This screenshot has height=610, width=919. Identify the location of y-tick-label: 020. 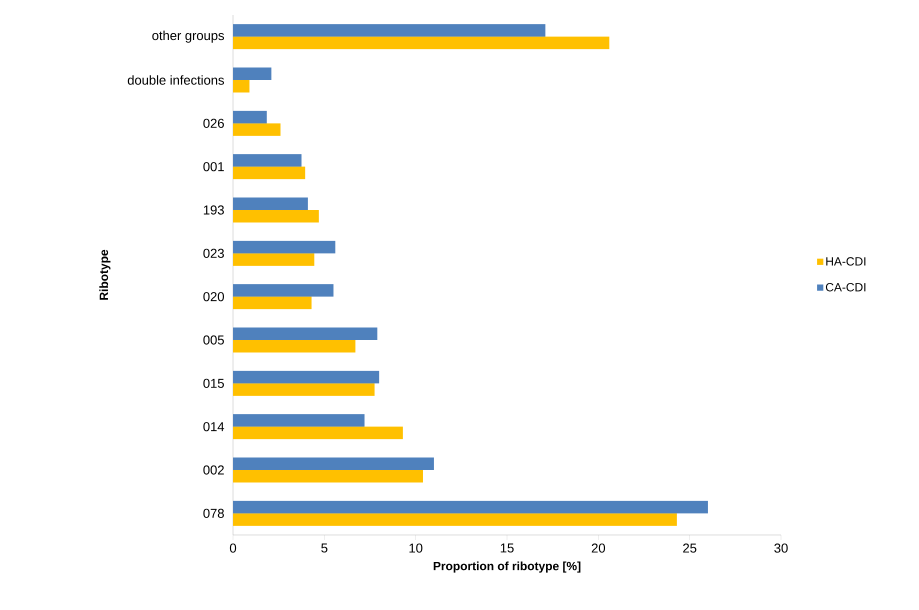
(213, 297).